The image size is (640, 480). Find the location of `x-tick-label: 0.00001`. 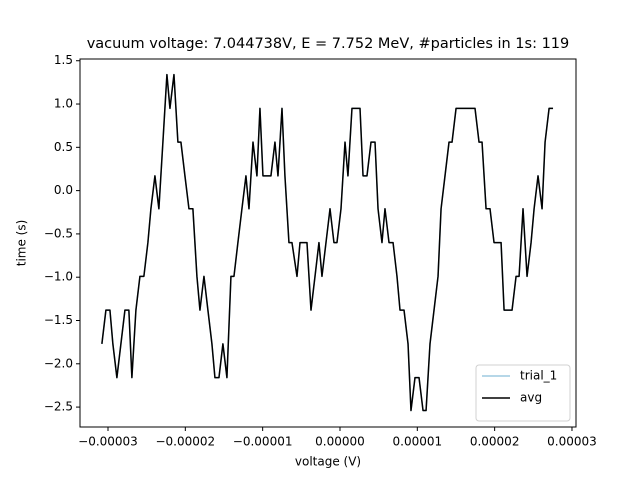

x-tick-label: 0.00001 is located at coordinates (418, 442).